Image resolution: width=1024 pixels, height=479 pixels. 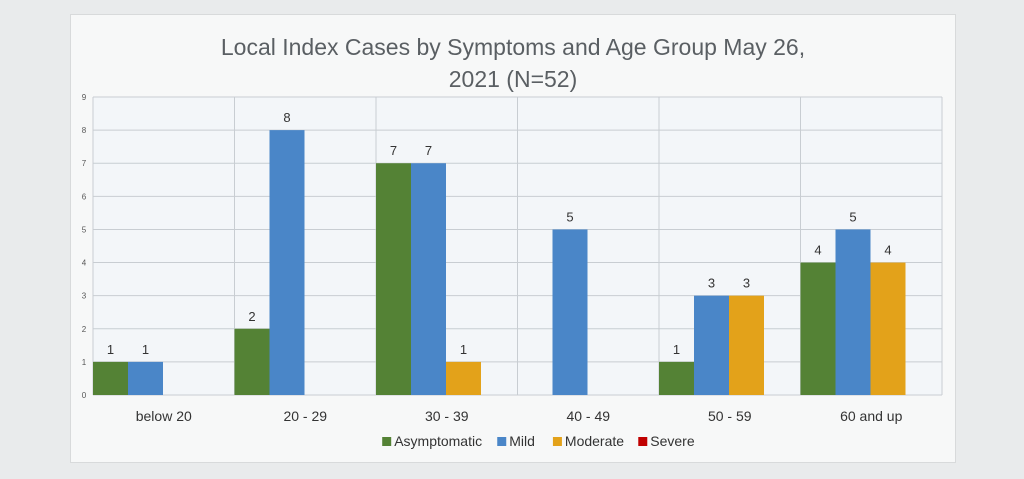 What do you see at coordinates (84, 296) in the screenshot?
I see `y-tick-label: 3` at bounding box center [84, 296].